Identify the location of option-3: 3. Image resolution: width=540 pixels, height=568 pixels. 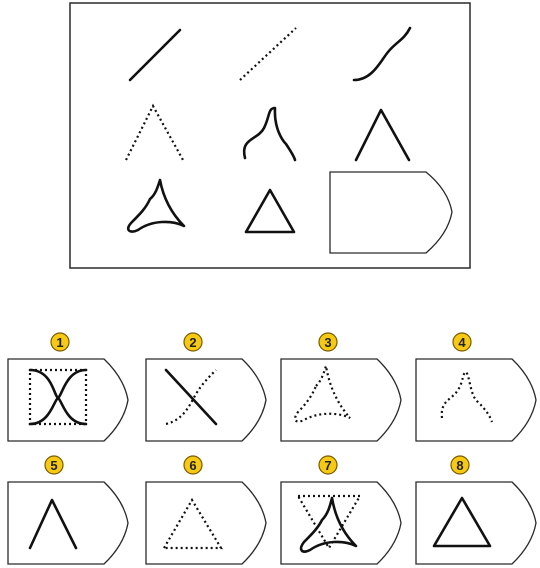
(341, 387).